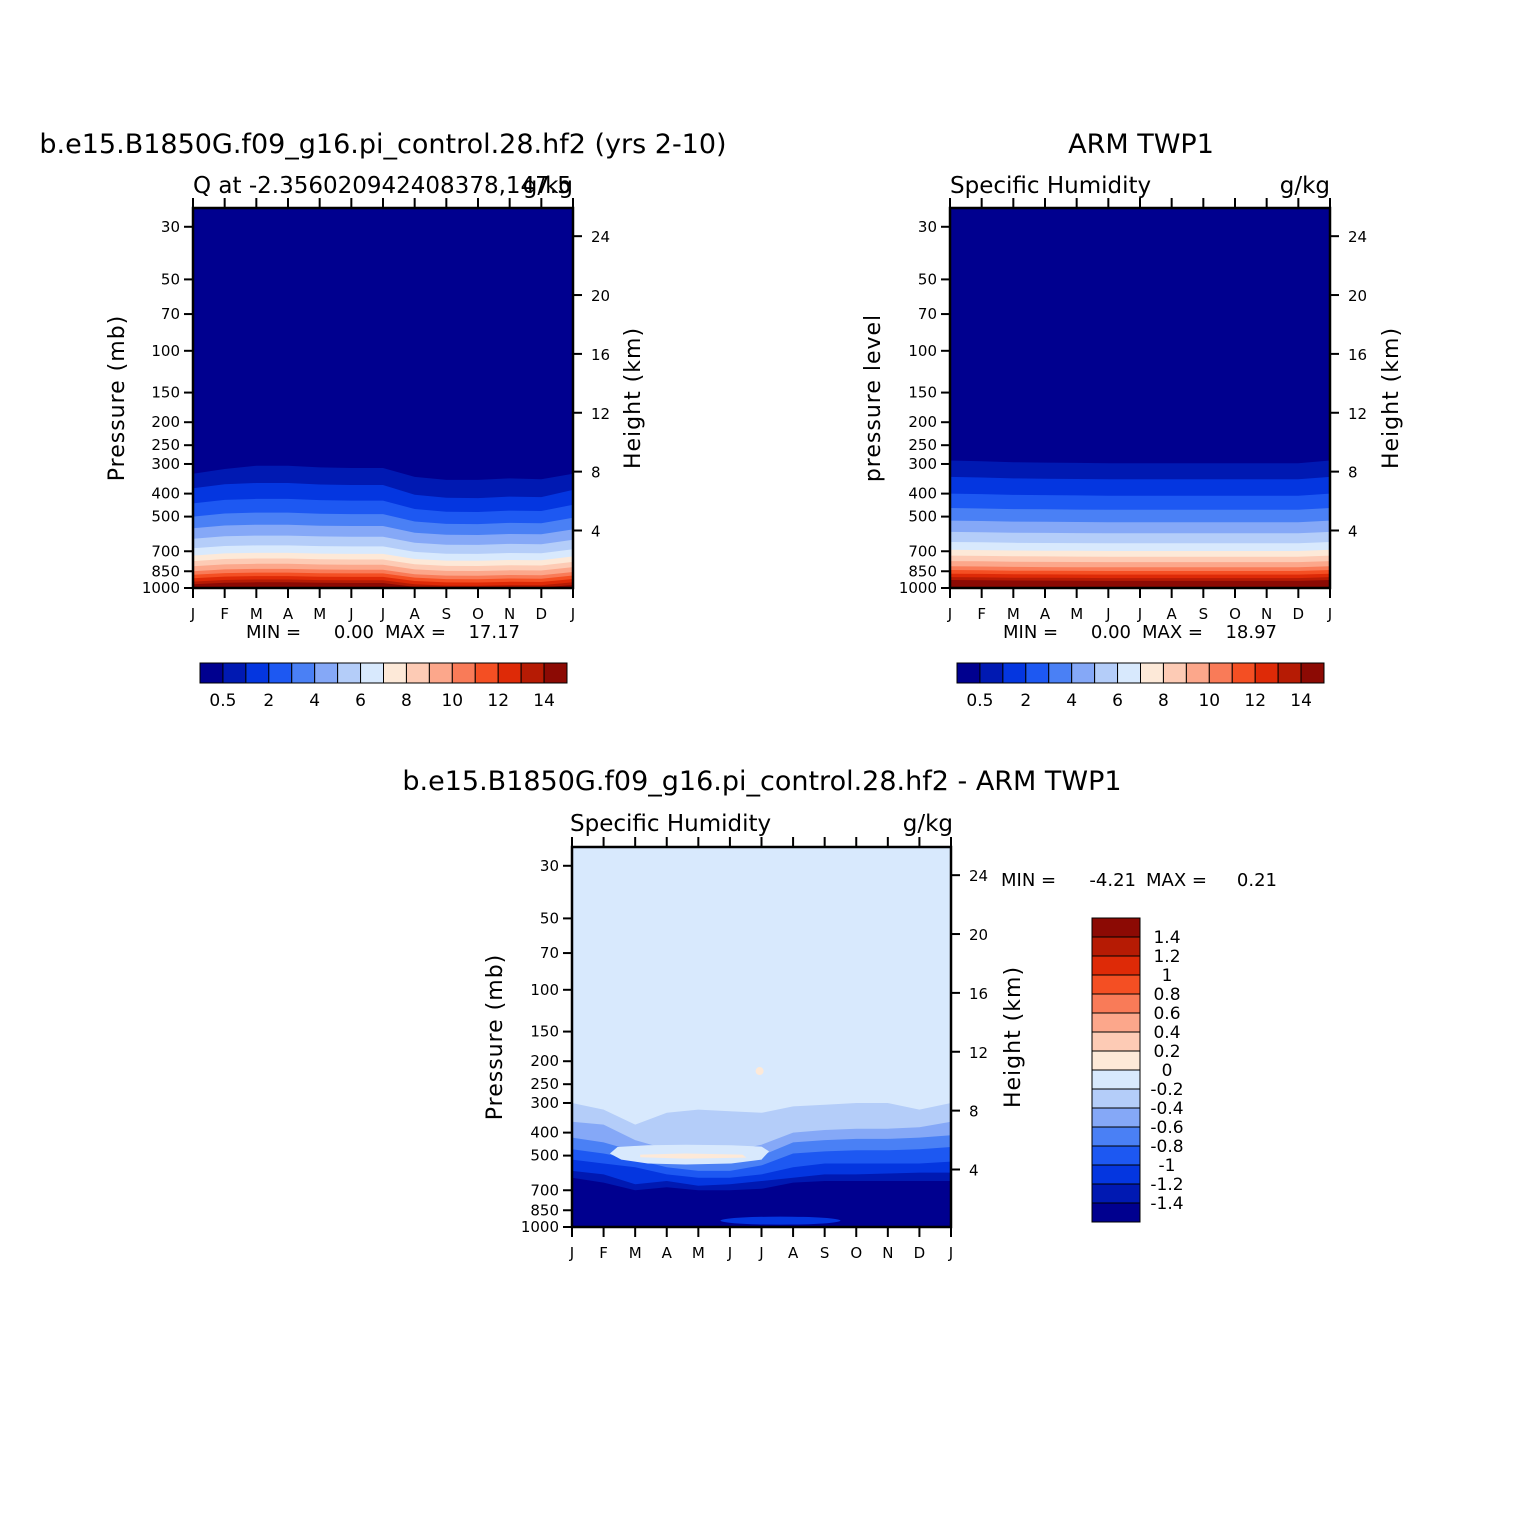 This screenshot has height=1529, width=1524. I want to click on panel-model-max-label: MAX =, so click(415, 632).